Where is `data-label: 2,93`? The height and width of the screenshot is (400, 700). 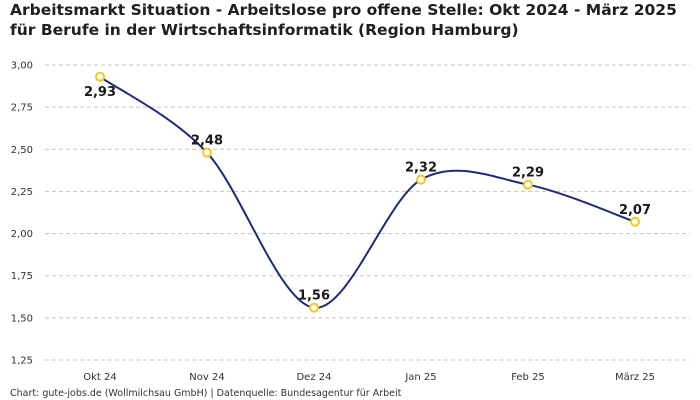 data-label: 2,93 is located at coordinates (100, 92).